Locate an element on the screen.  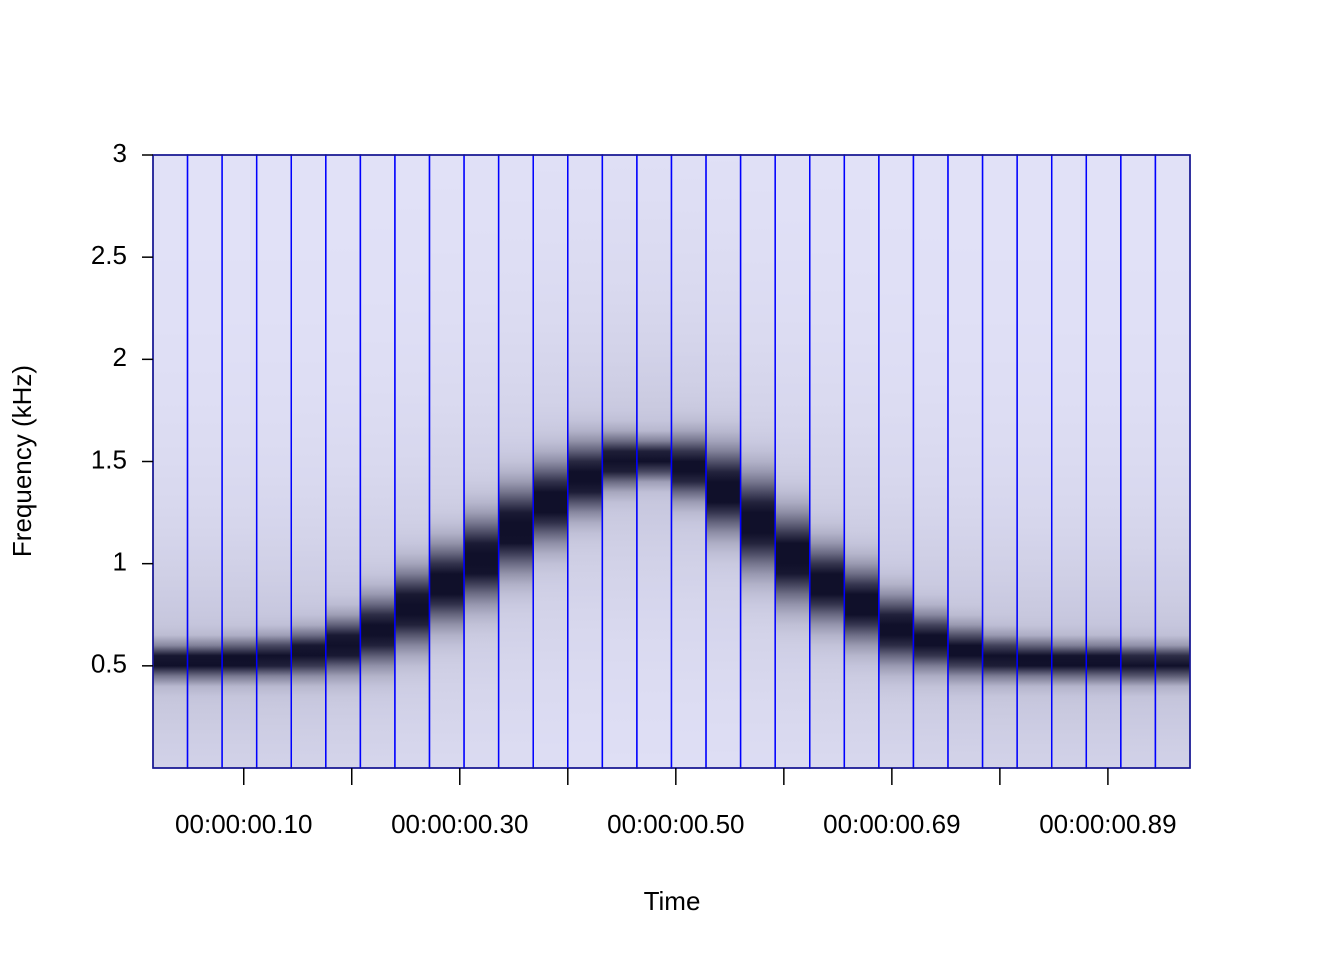
x-tick-label: 00:00:00.89 is located at coordinates (1107, 824).